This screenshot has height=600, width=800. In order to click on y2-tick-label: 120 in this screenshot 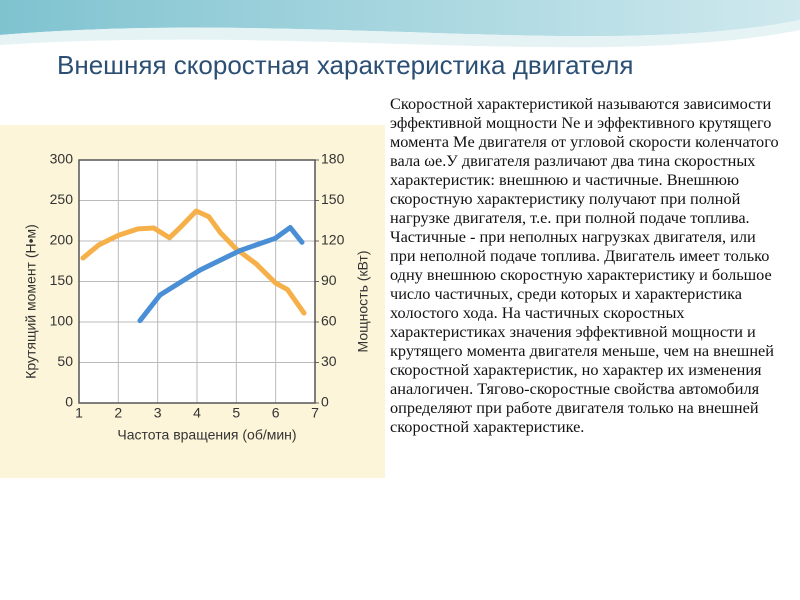, I will do `click(333, 240)`.